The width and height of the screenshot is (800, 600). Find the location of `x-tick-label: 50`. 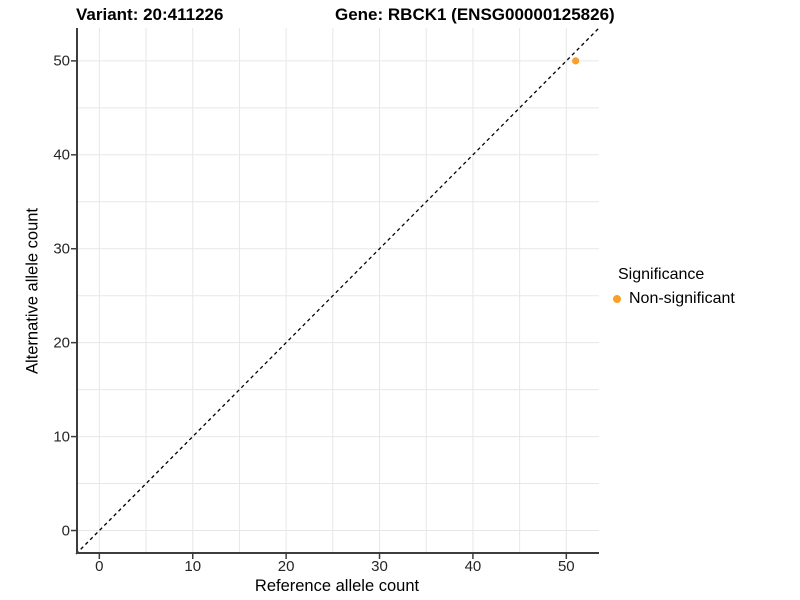

x-tick-label: 50 is located at coordinates (566, 566).